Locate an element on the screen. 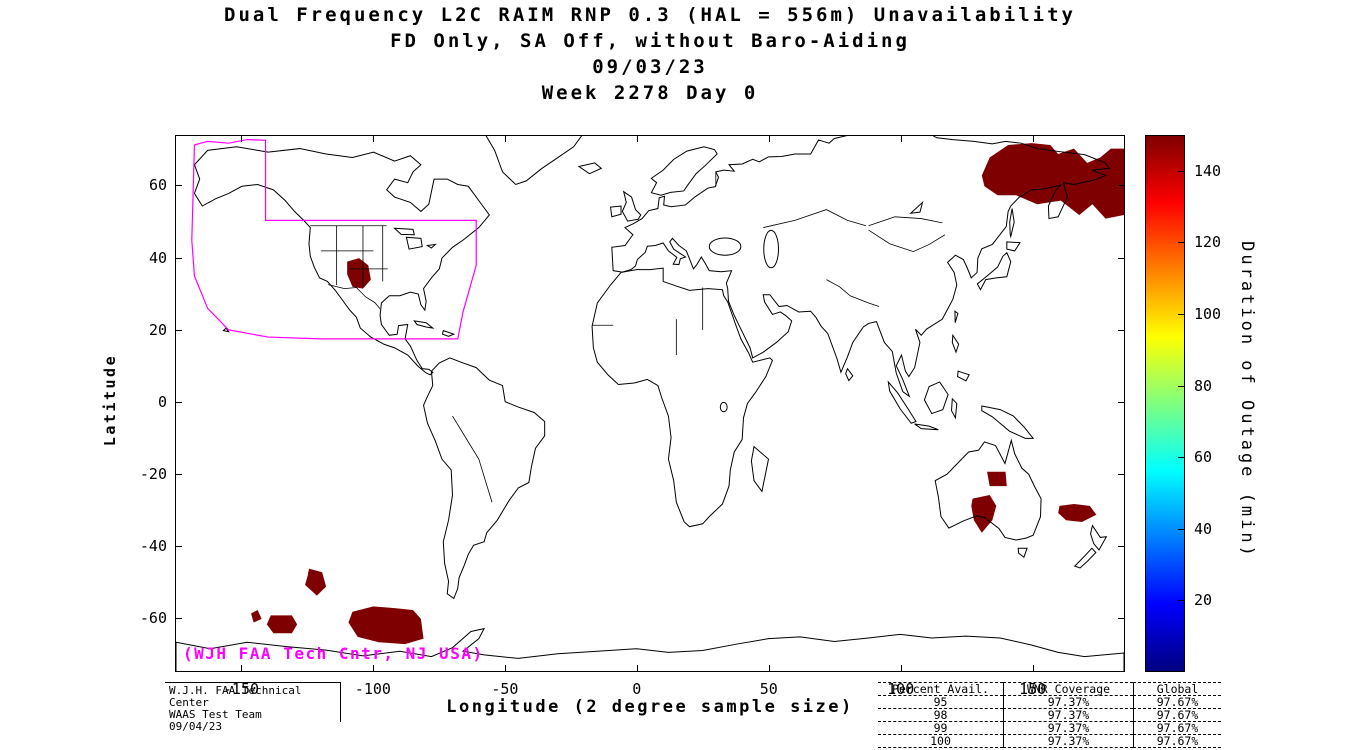 Image resolution: width=1350 pixels, height=750 pixels. stats-data-row: 99 97.37% 97.67% is located at coordinates (1049, 728).